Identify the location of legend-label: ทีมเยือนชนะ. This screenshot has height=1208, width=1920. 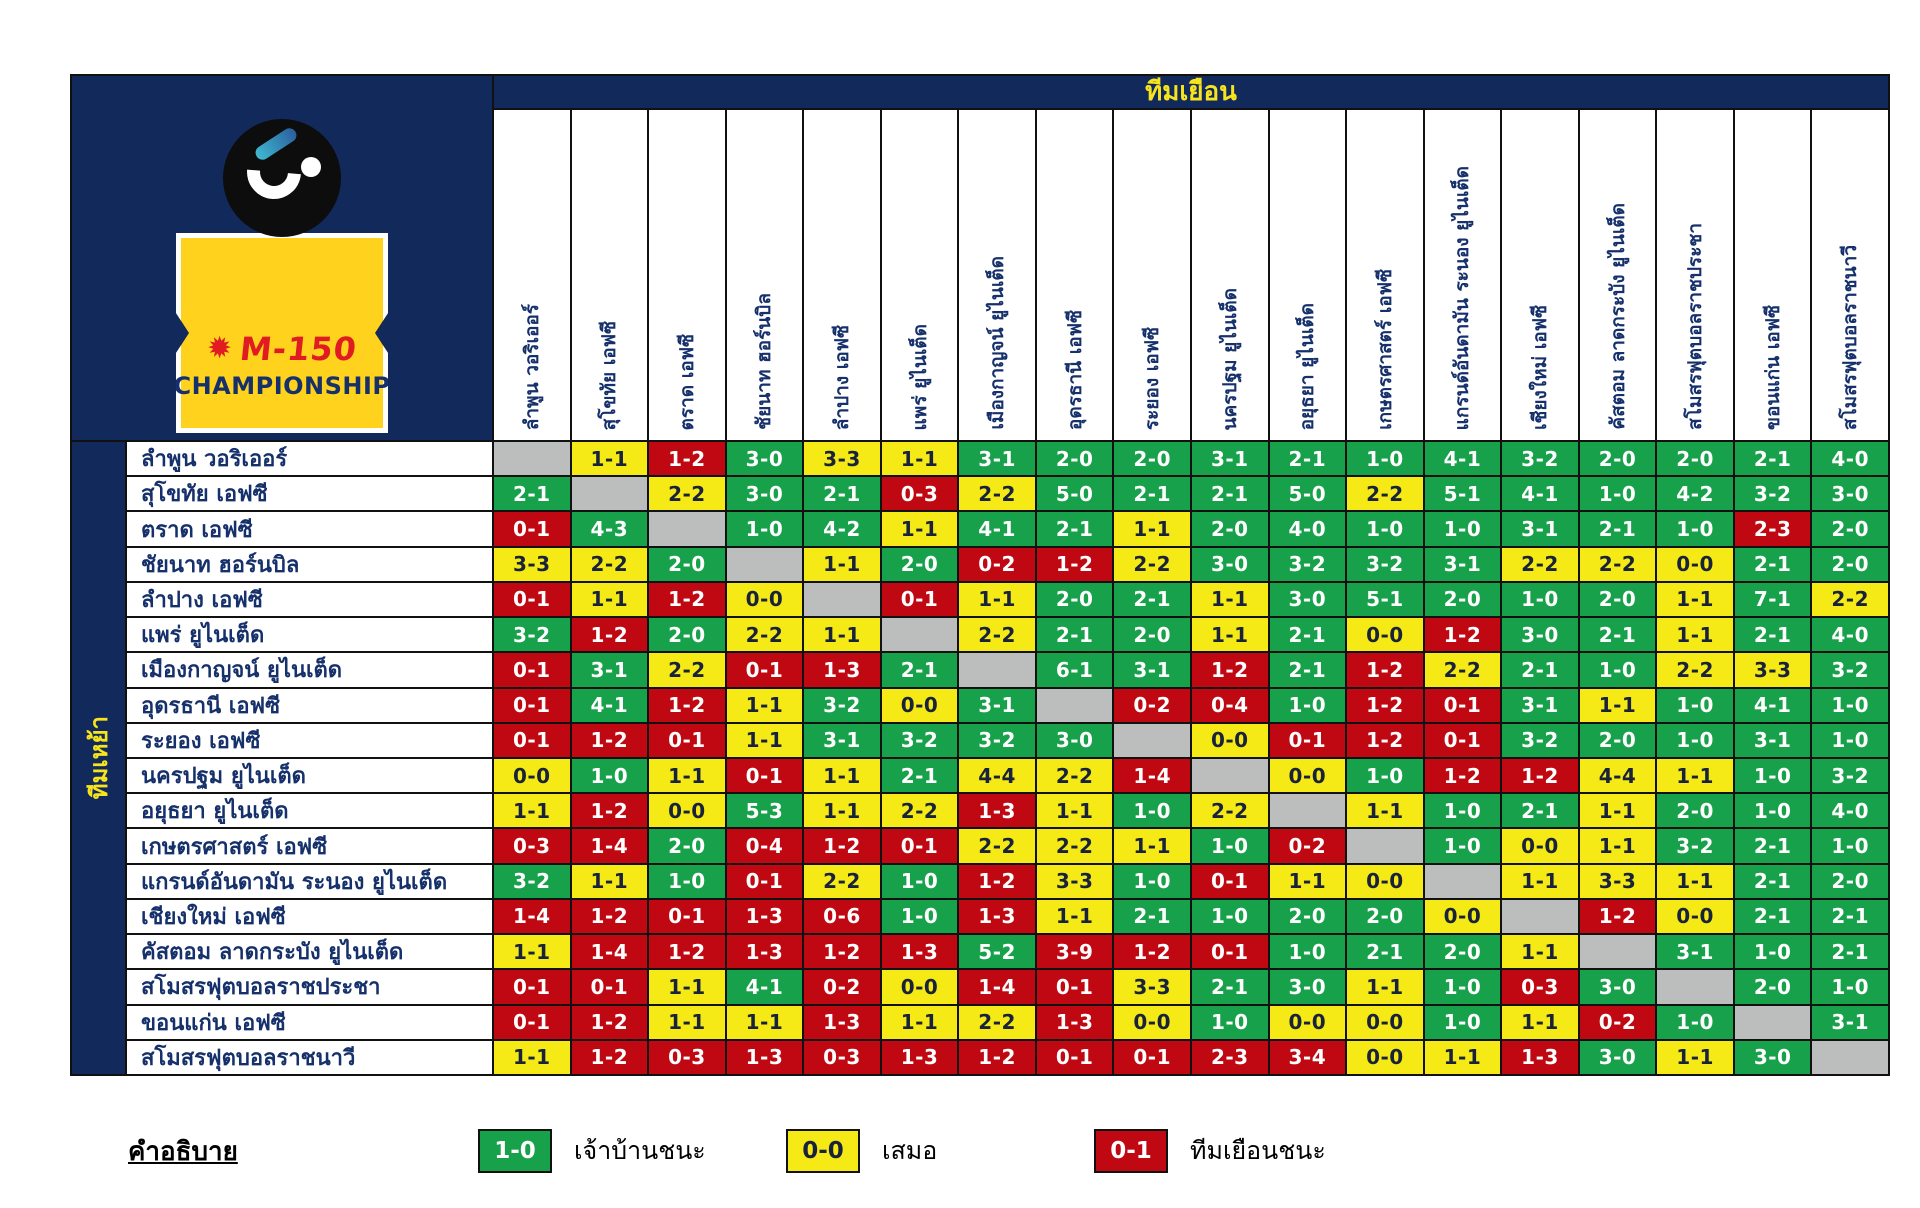
(1258, 1150).